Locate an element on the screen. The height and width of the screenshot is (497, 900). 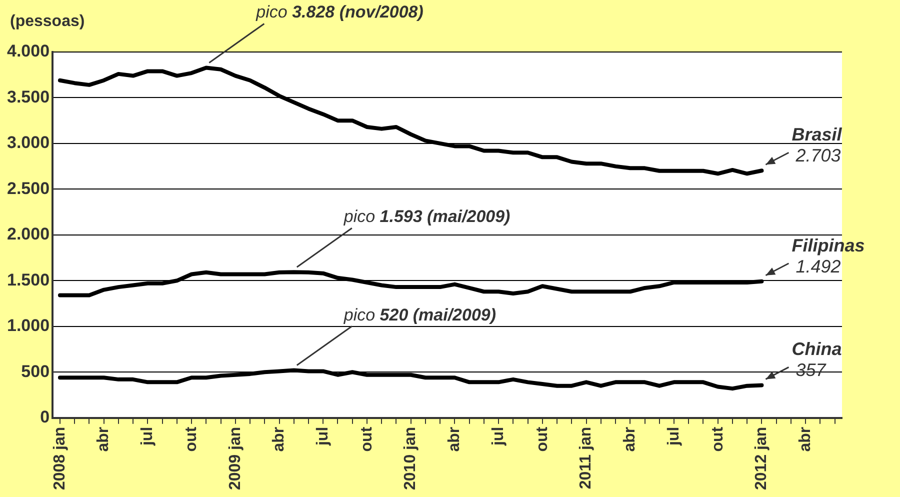
x-tick-label: 2010 jan is located at coordinates (411, 458).